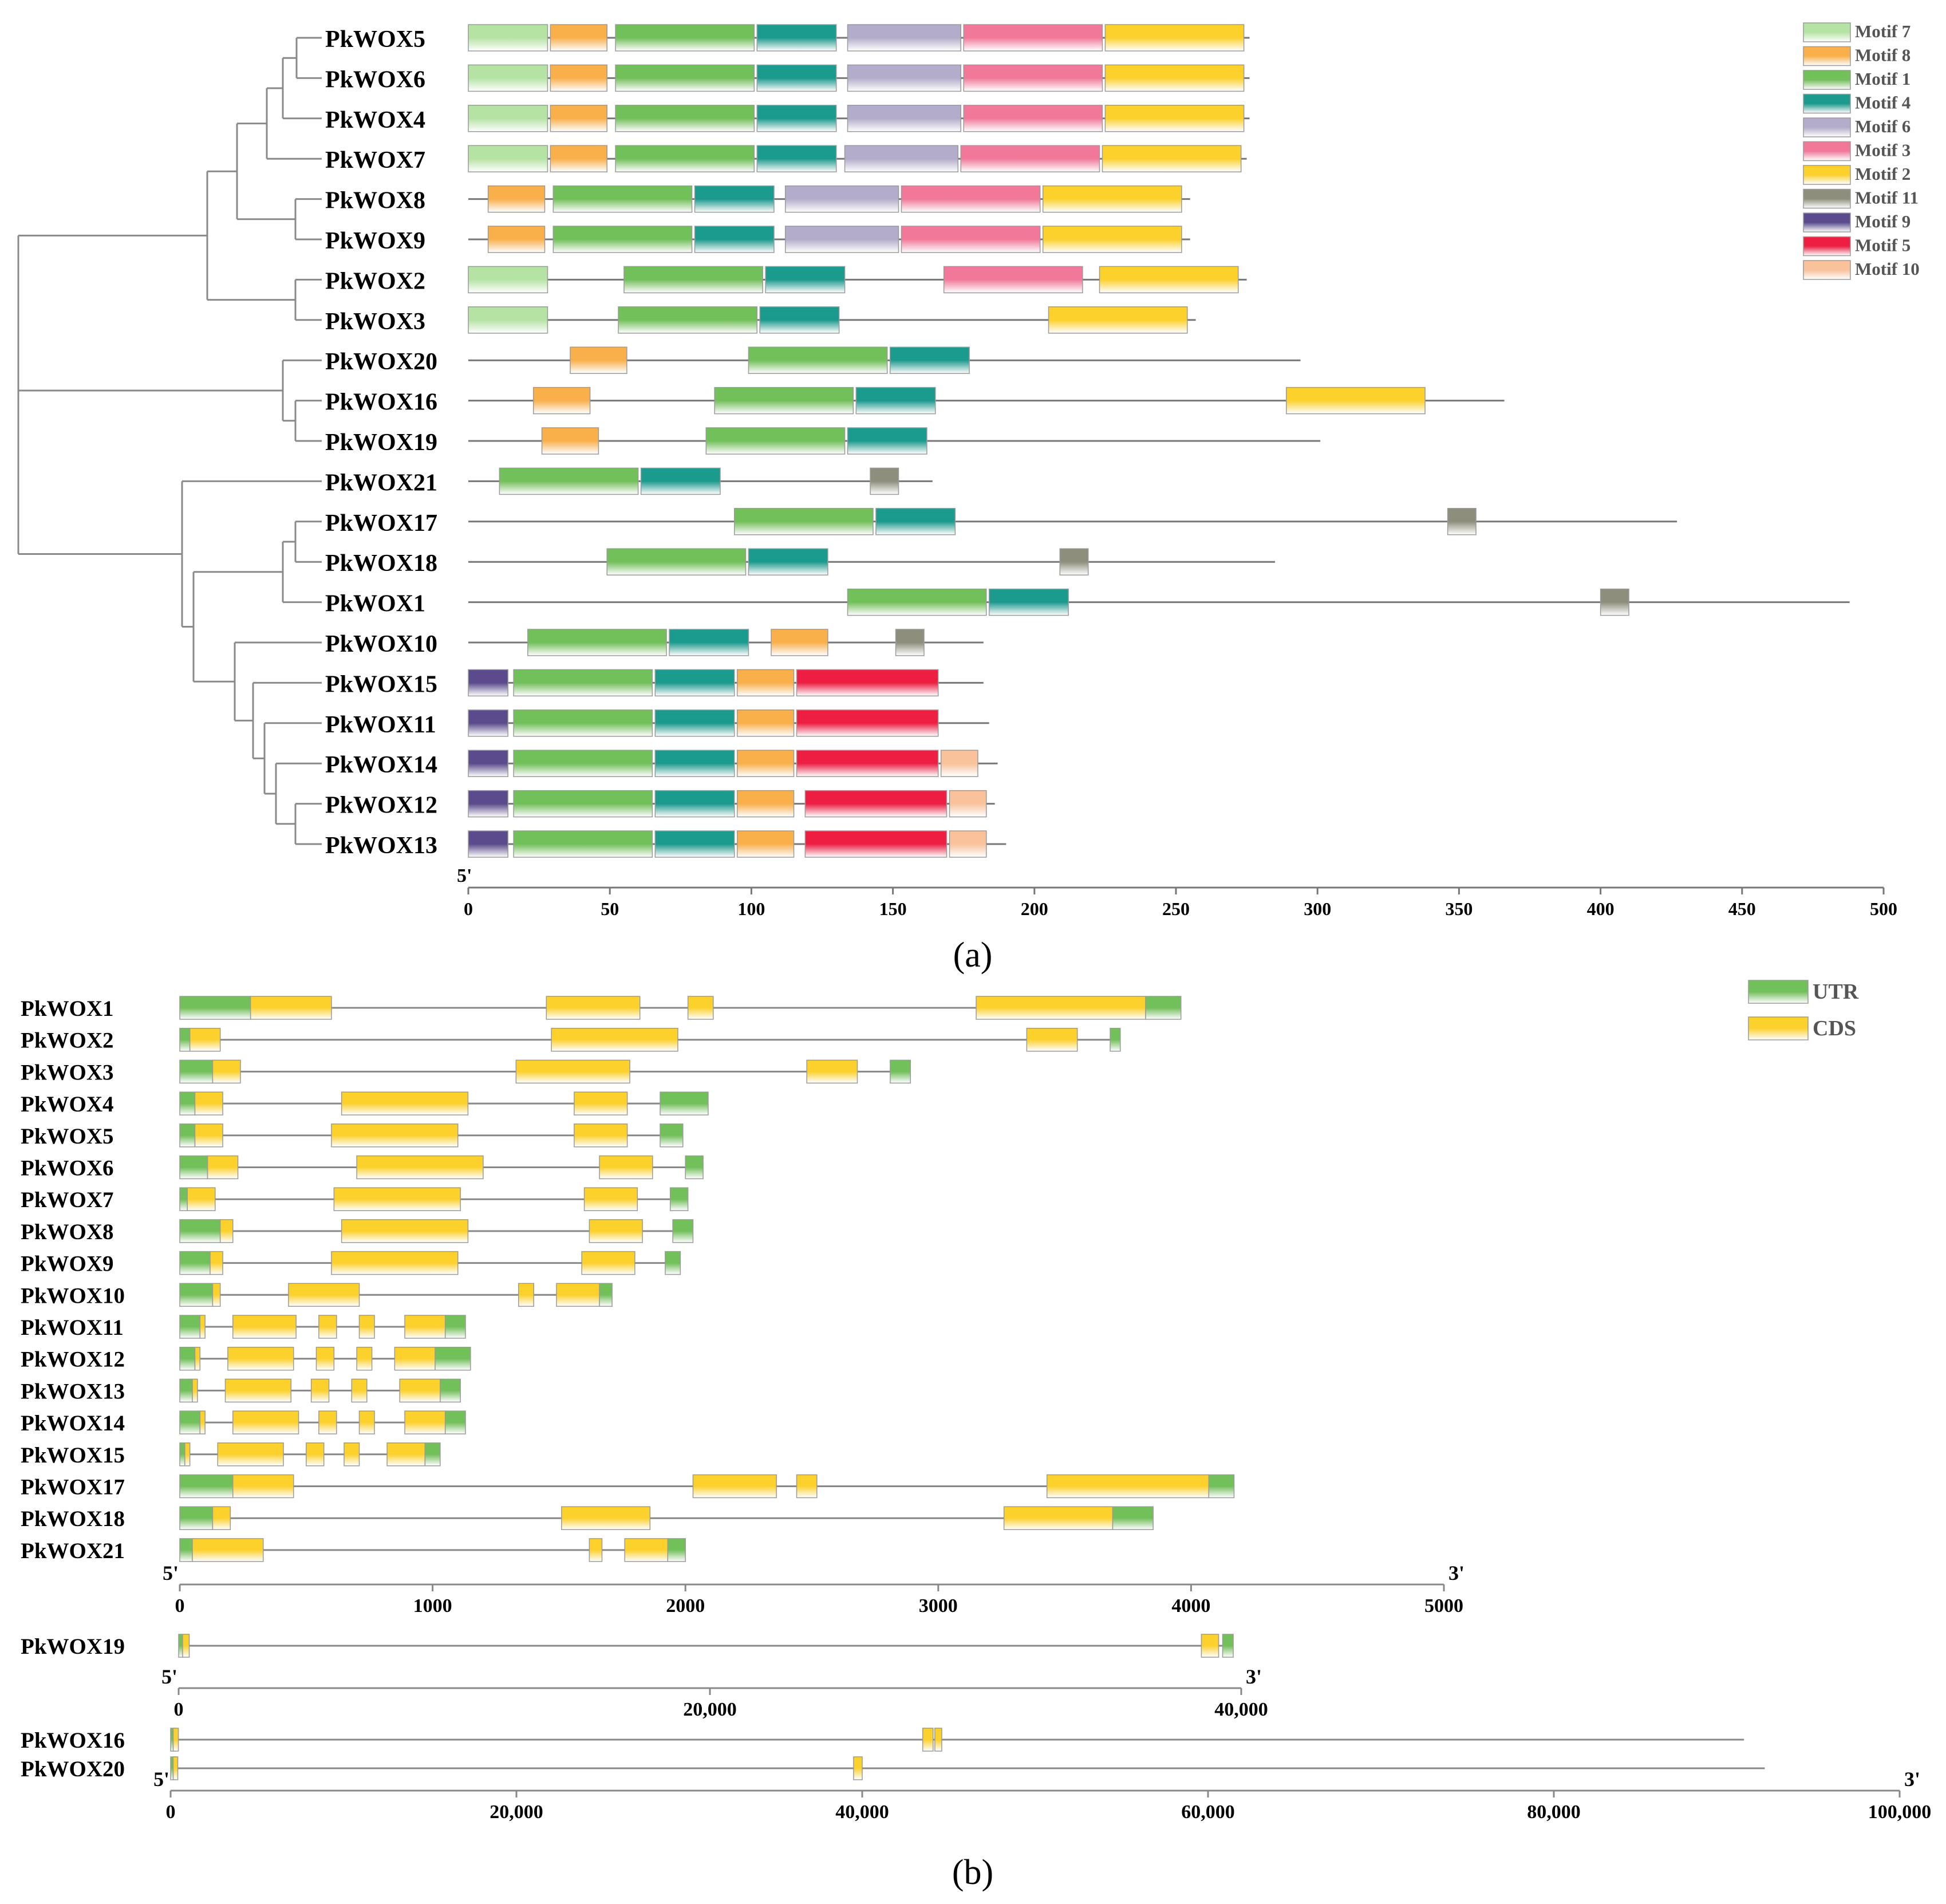 The image size is (1946, 1904). What do you see at coordinates (1883, 908) in the screenshot?
I see `axis-tick-label: 500` at bounding box center [1883, 908].